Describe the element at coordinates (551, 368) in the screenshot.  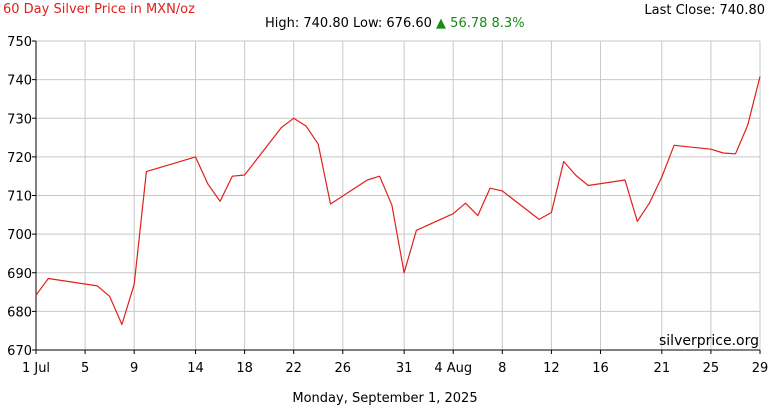
I see `x-tick-label: 12` at that location.